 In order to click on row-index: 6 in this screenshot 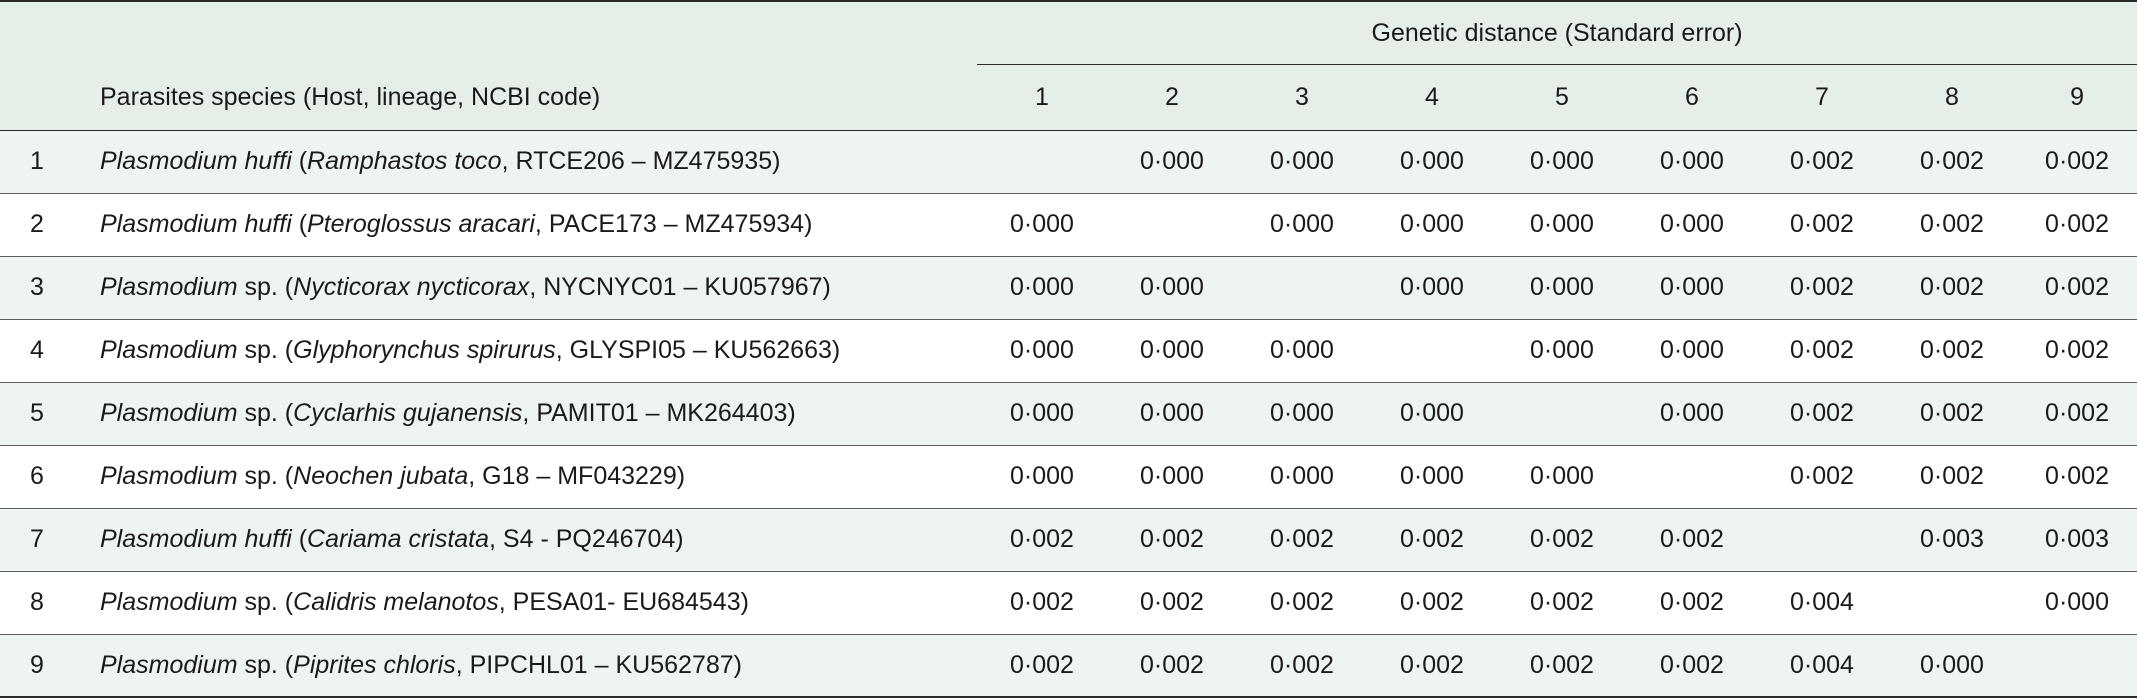, I will do `click(50, 477)`.